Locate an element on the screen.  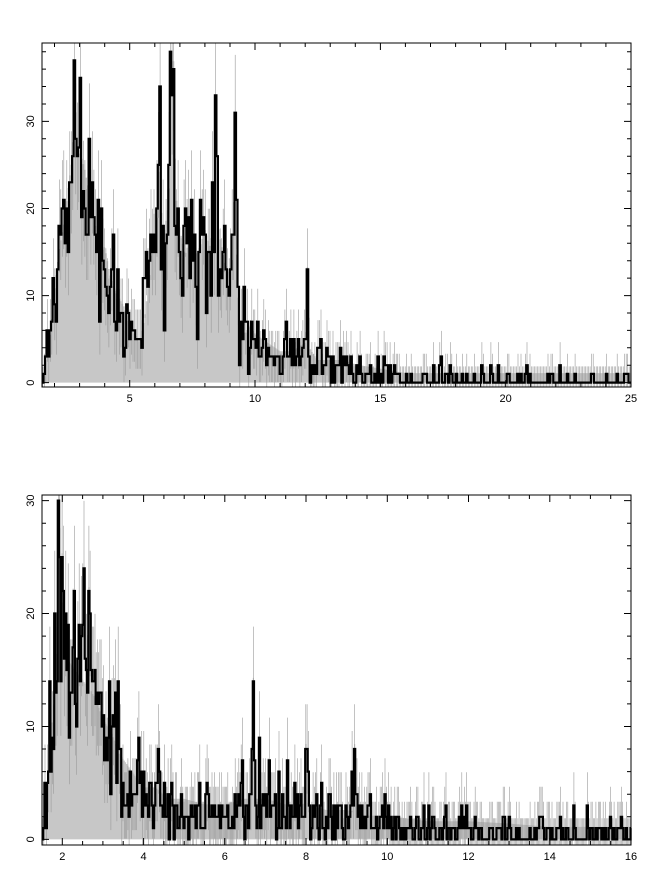
x-tick-label: 20 is located at coordinates (506, 399).